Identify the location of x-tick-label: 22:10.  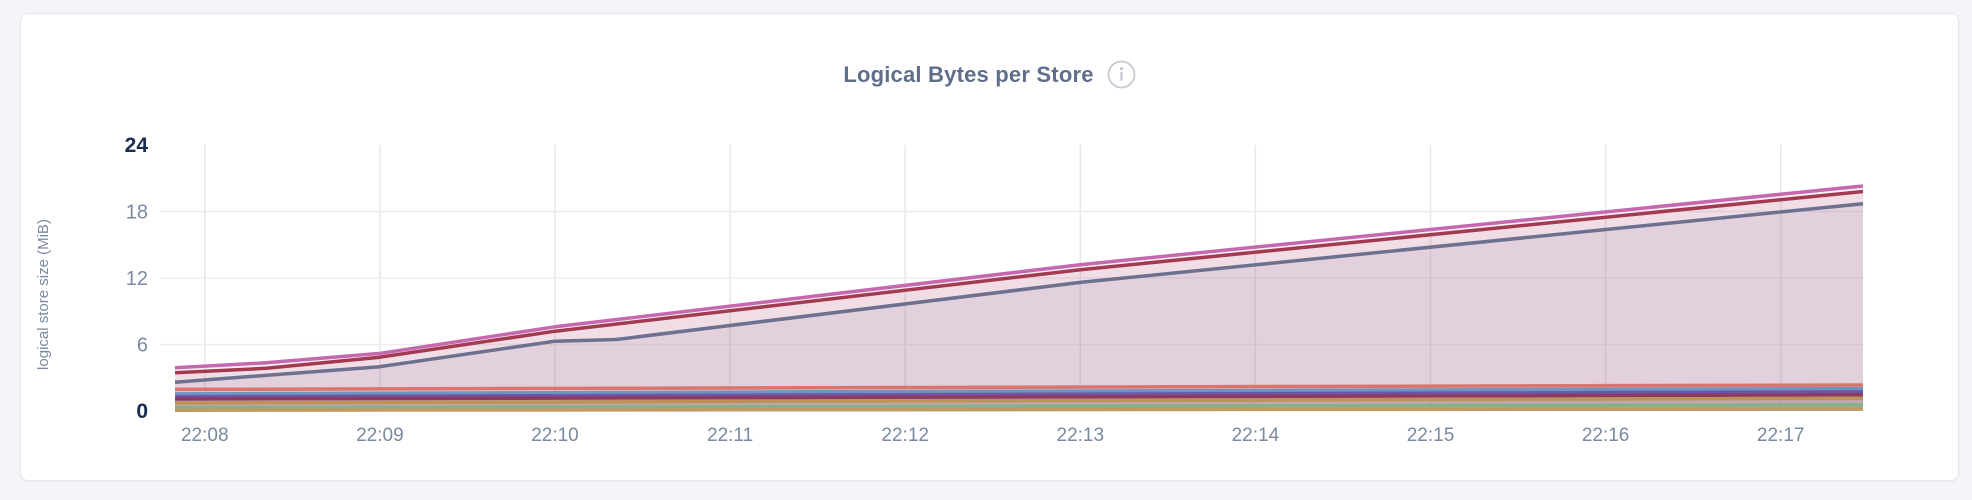
(555, 435).